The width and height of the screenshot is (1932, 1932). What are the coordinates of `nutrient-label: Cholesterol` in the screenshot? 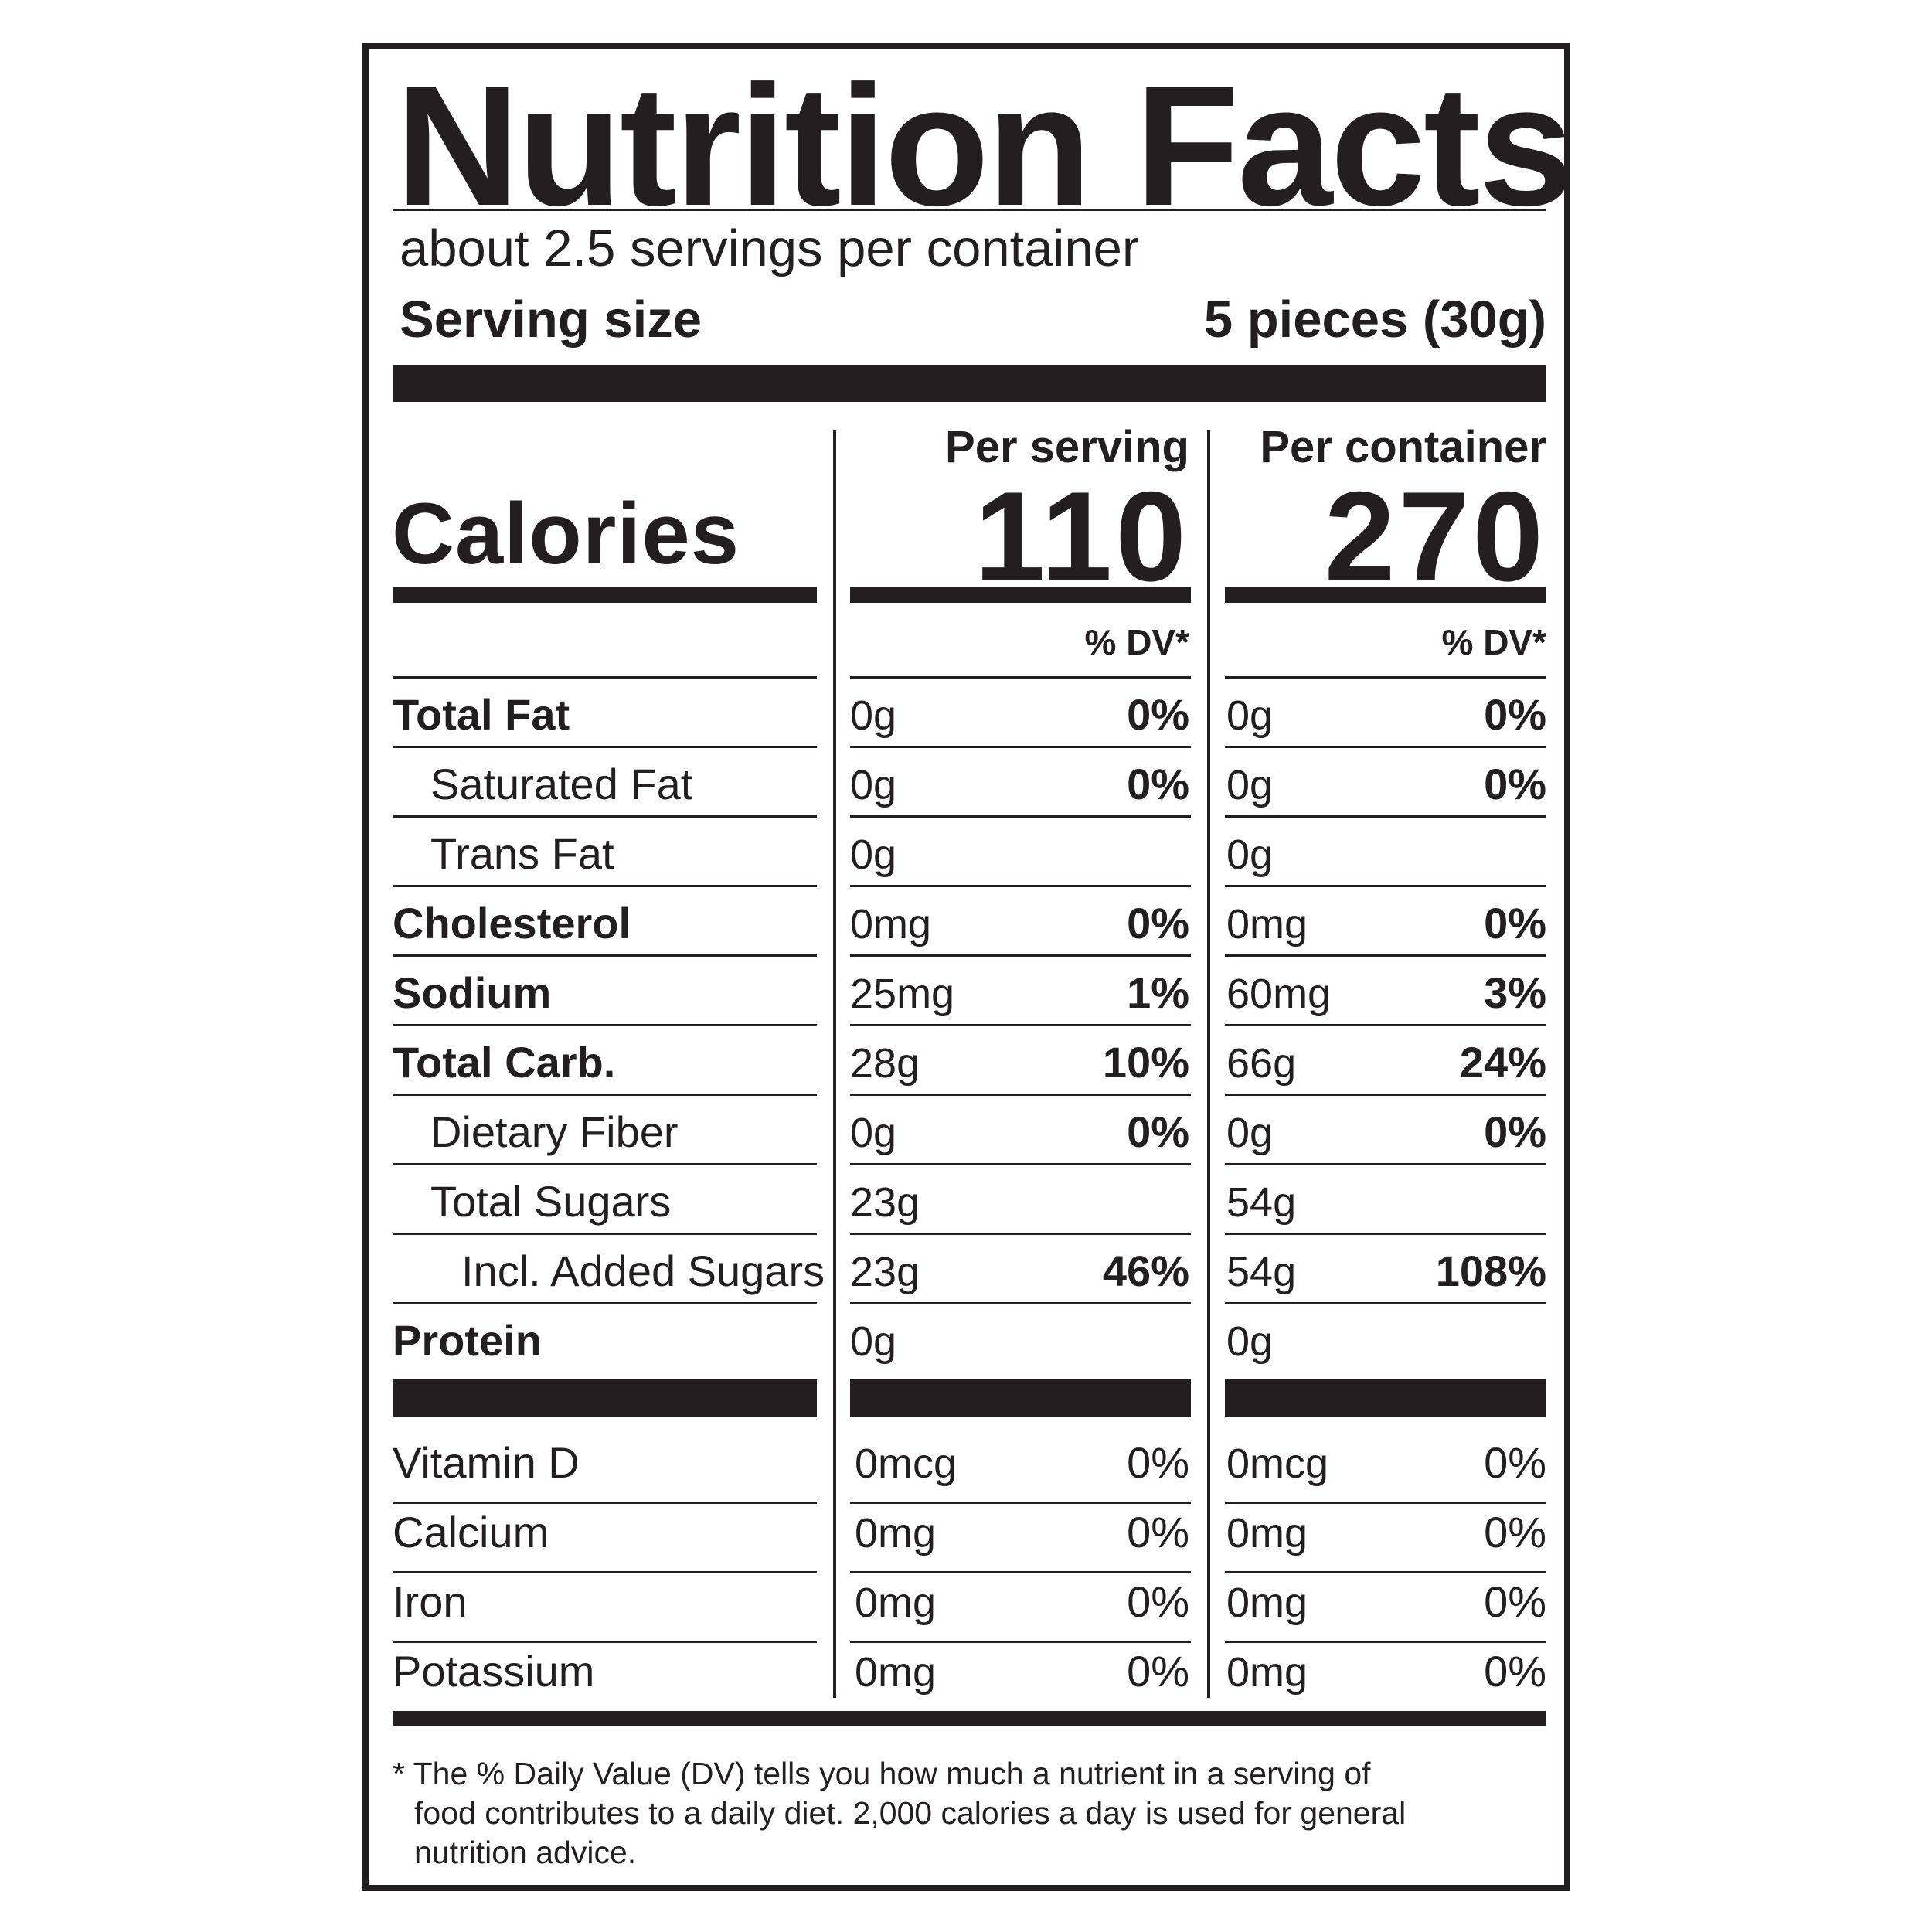 It's located at (512, 923).